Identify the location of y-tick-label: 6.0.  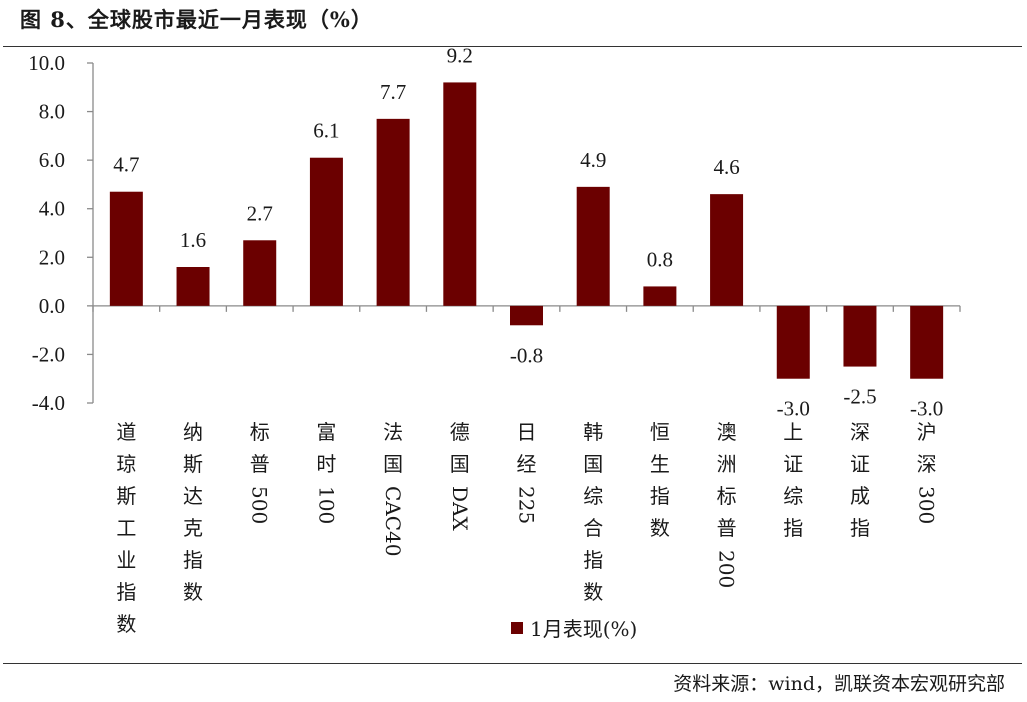
(52, 160).